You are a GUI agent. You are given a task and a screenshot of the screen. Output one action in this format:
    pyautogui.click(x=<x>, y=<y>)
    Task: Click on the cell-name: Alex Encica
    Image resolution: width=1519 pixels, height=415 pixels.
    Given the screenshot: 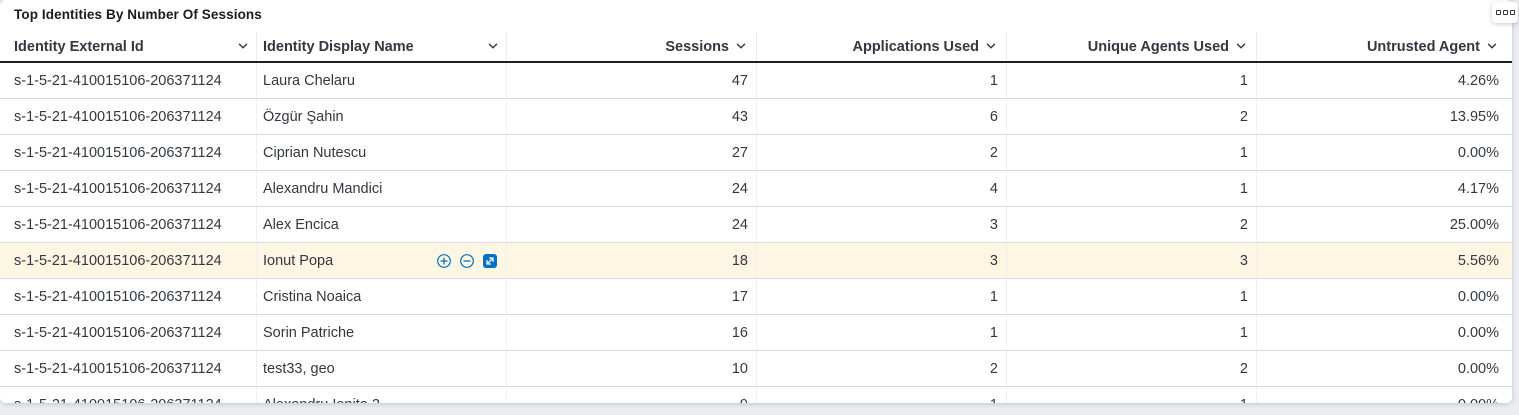 What is the action you would take?
    pyautogui.click(x=382, y=224)
    